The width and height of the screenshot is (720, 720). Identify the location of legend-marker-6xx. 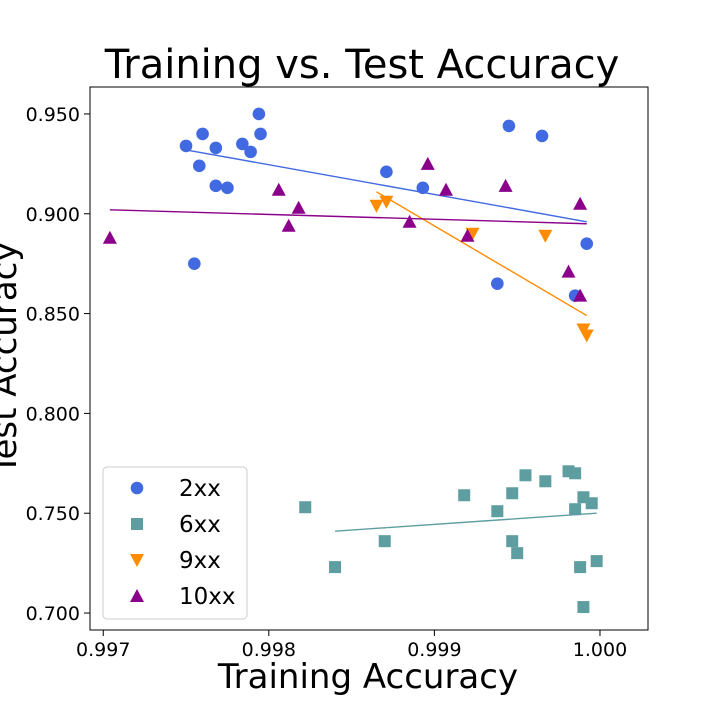
(137, 524).